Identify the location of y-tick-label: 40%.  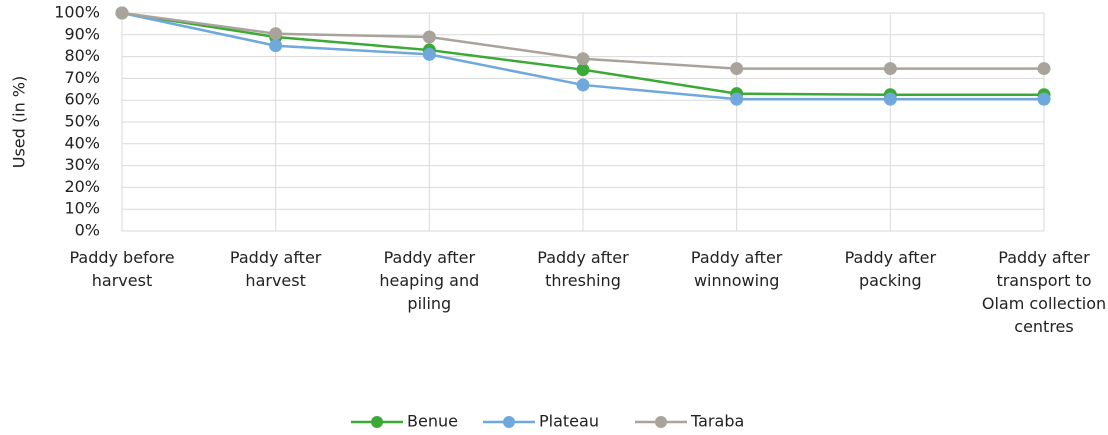
(82, 142).